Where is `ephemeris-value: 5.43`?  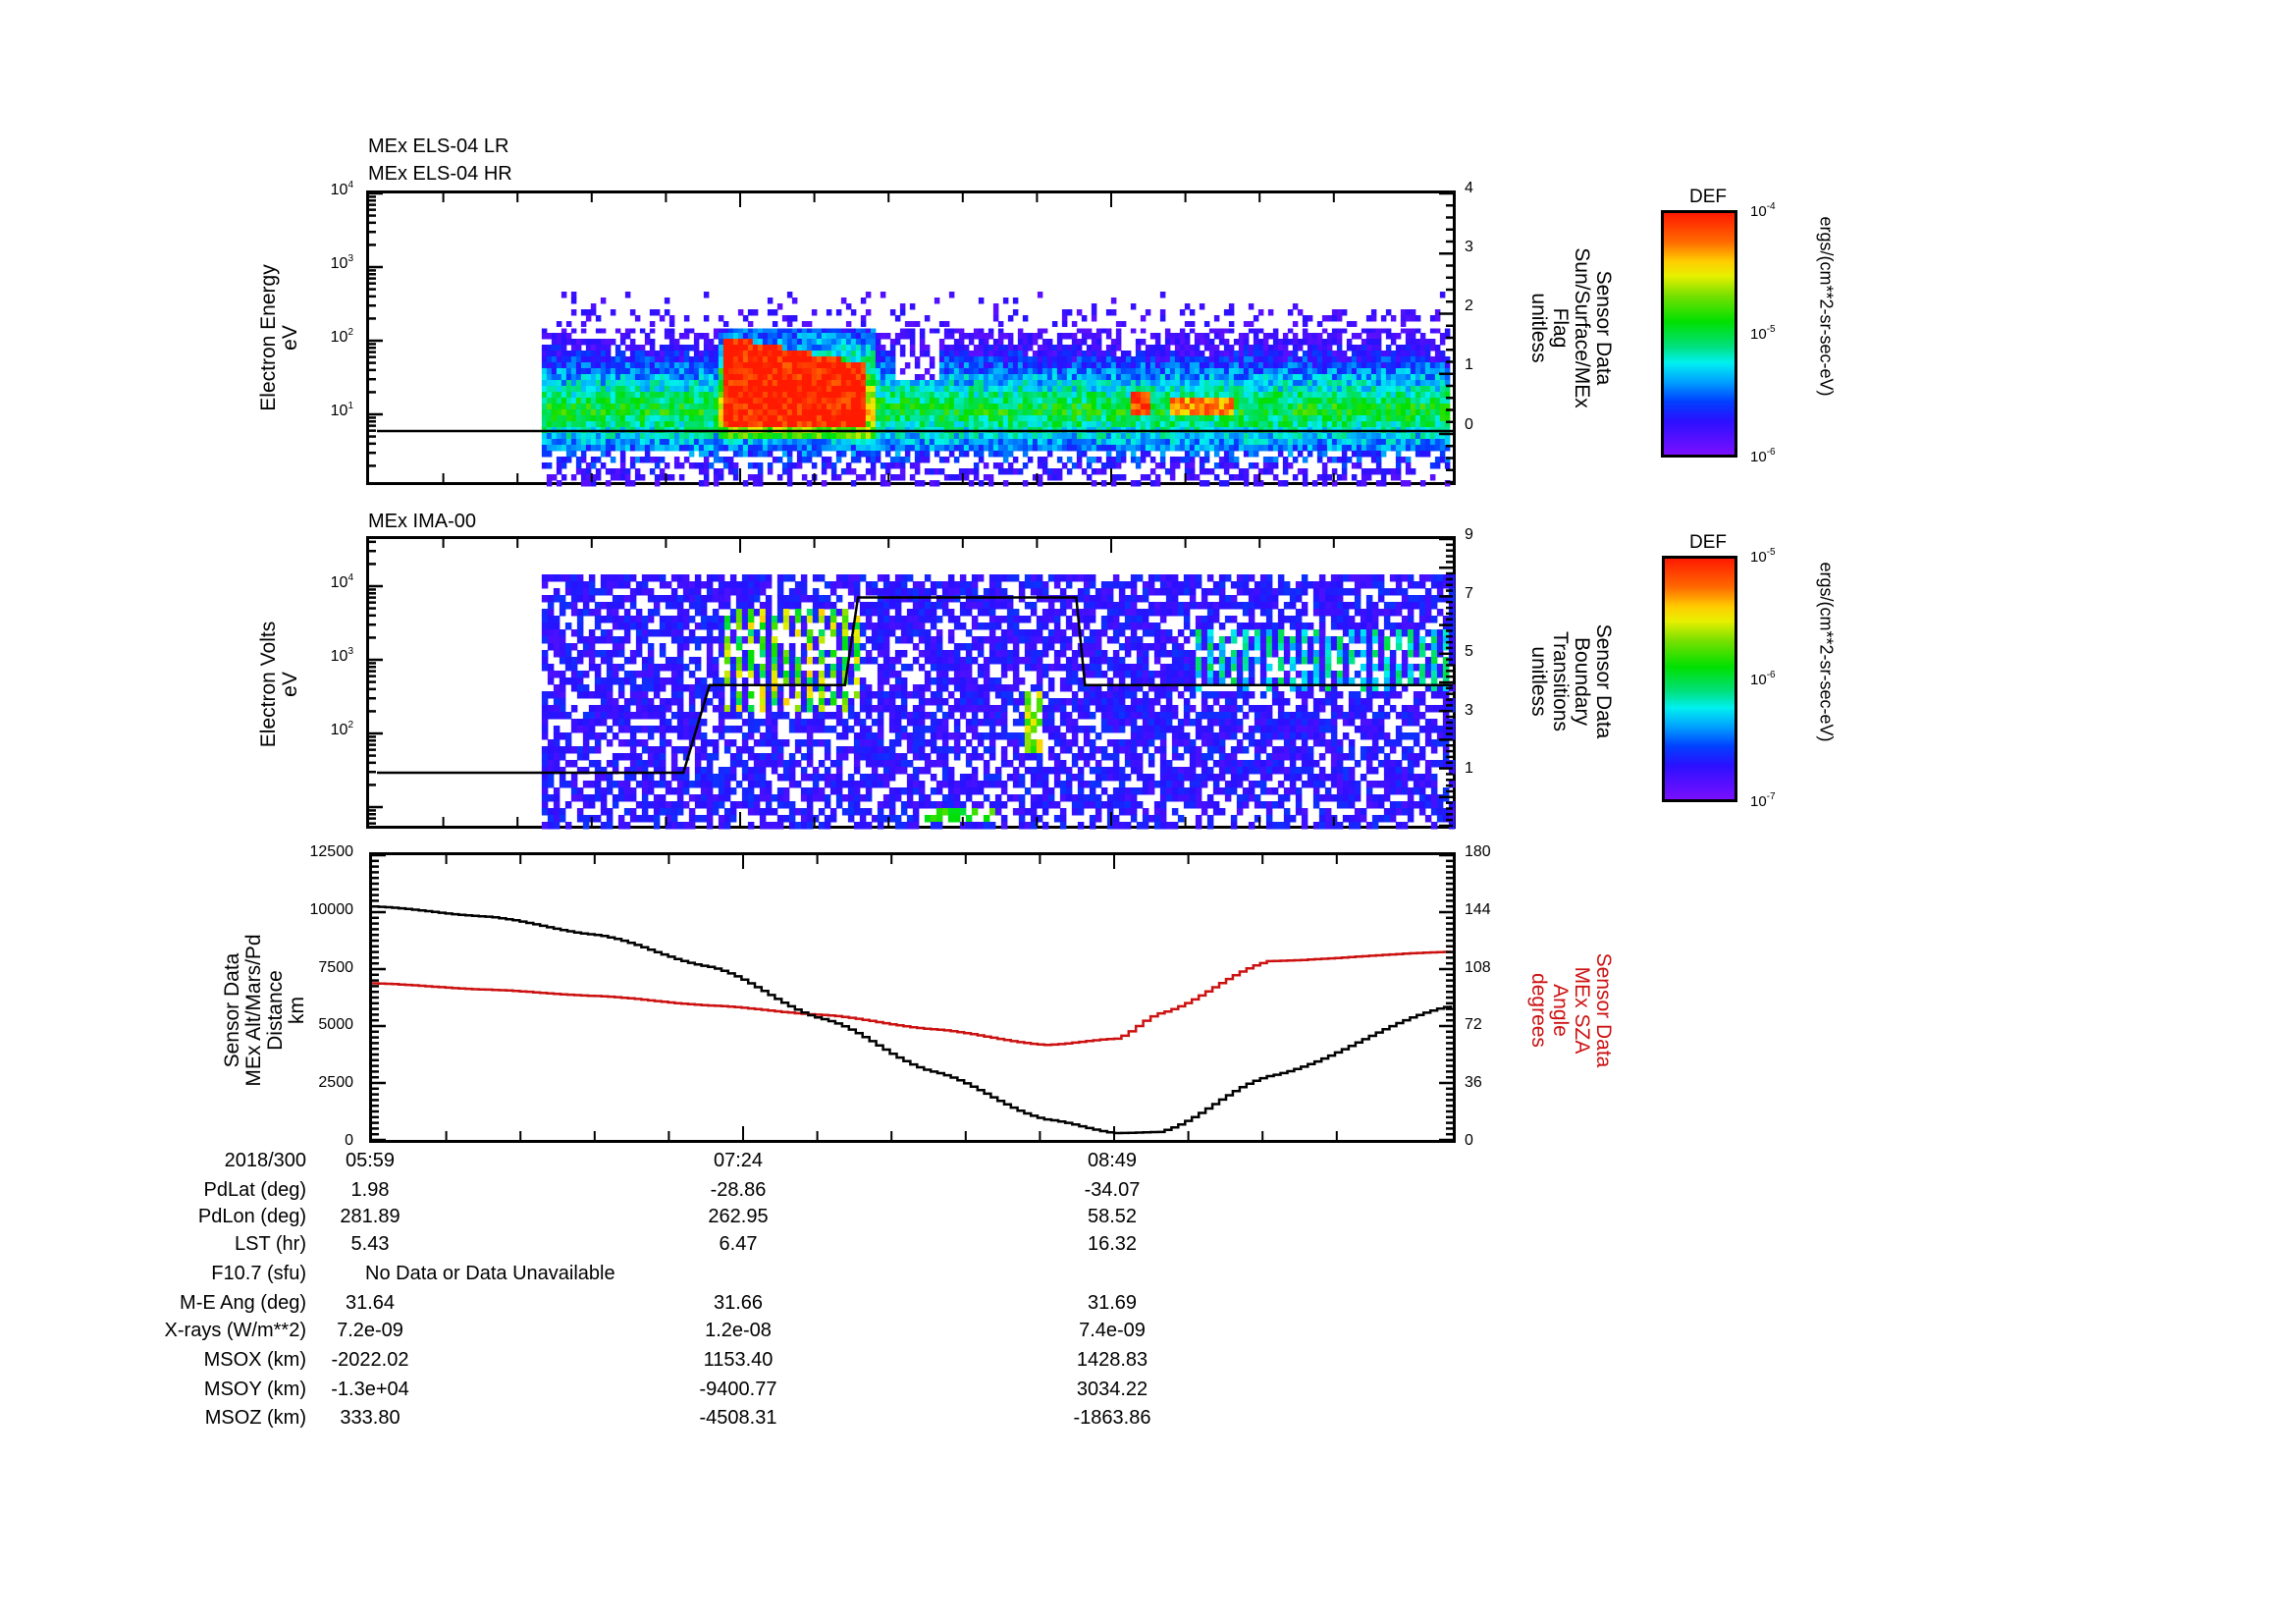
ephemeris-value: 5.43 is located at coordinates (370, 1244).